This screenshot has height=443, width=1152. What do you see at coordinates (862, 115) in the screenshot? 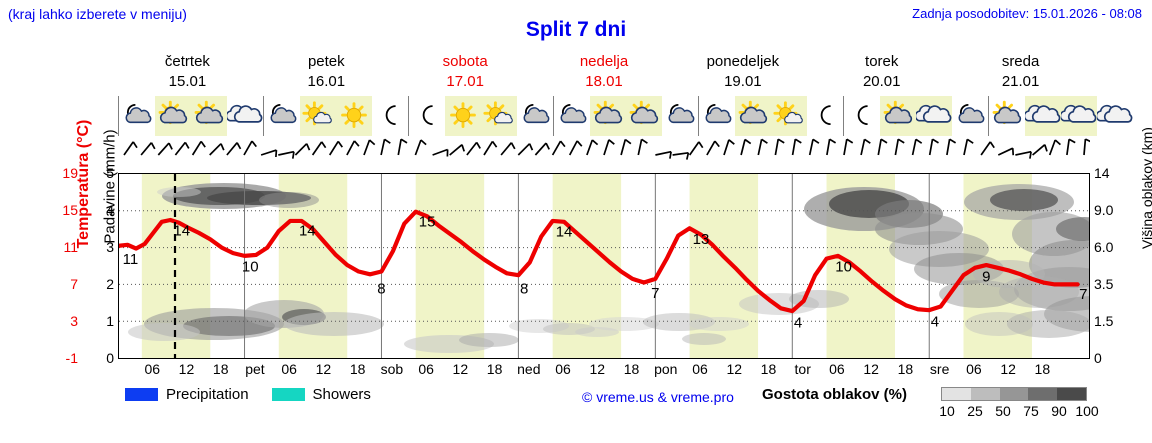
I see `moon-icon` at bounding box center [862, 115].